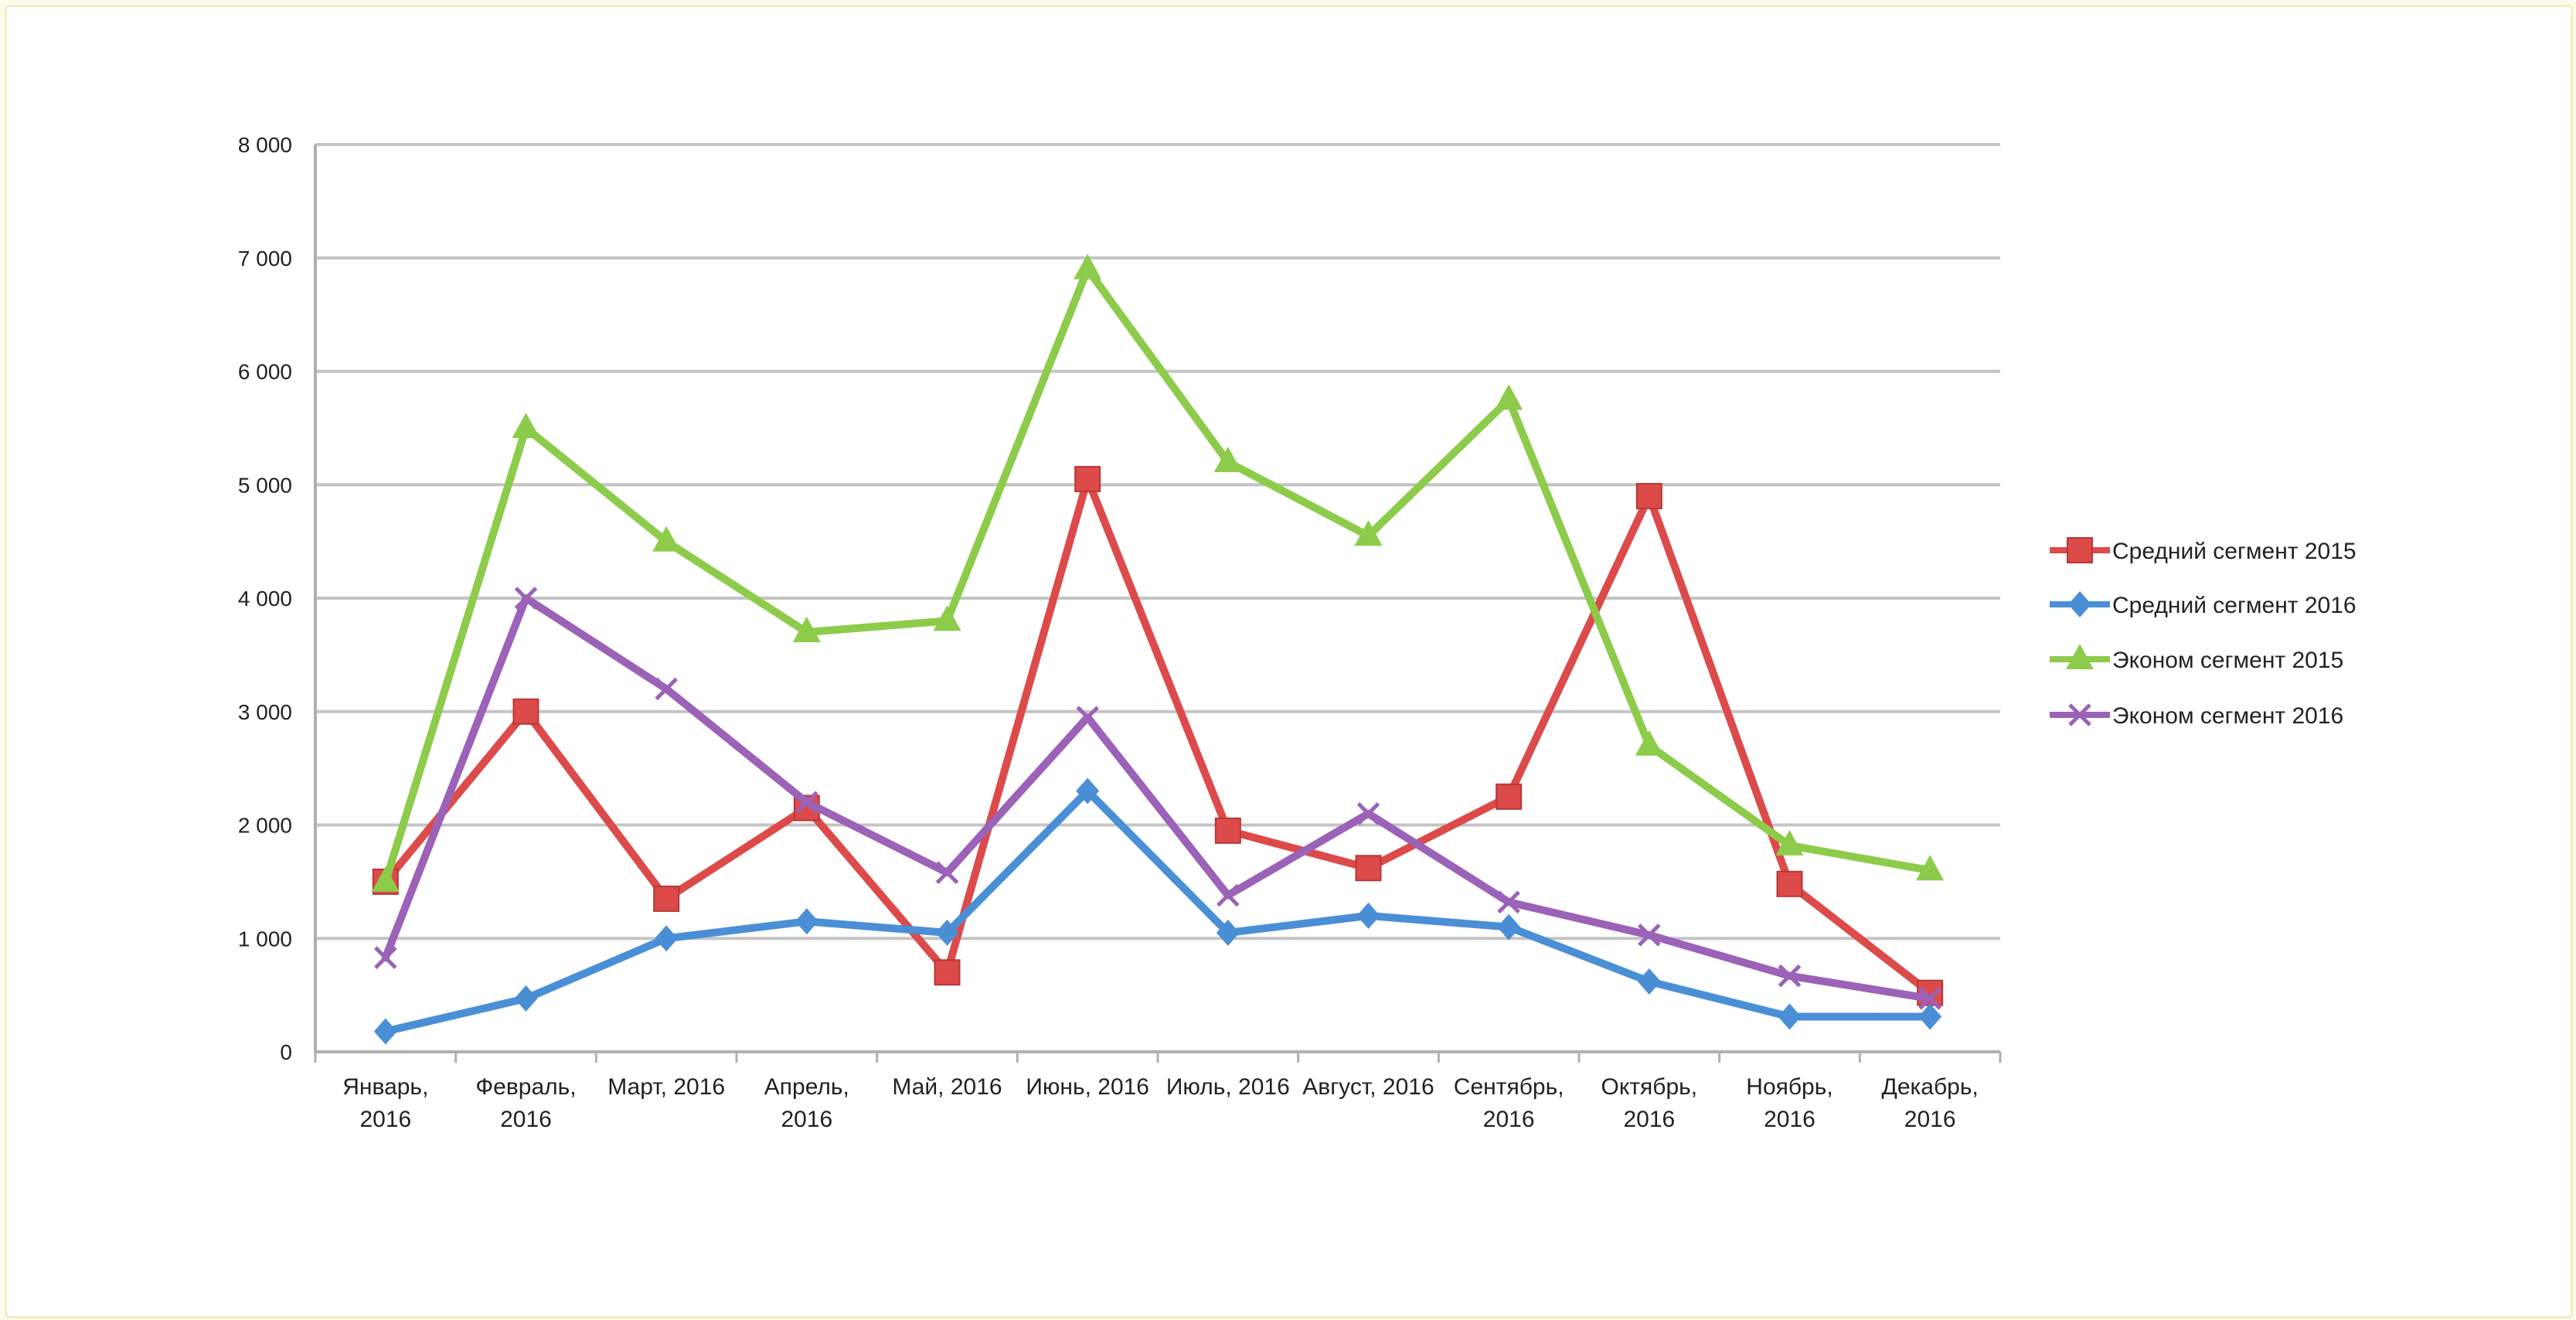 The height and width of the screenshot is (1320, 2576). I want to click on x-tick-label: Февраль, 2016, so click(525, 1103).